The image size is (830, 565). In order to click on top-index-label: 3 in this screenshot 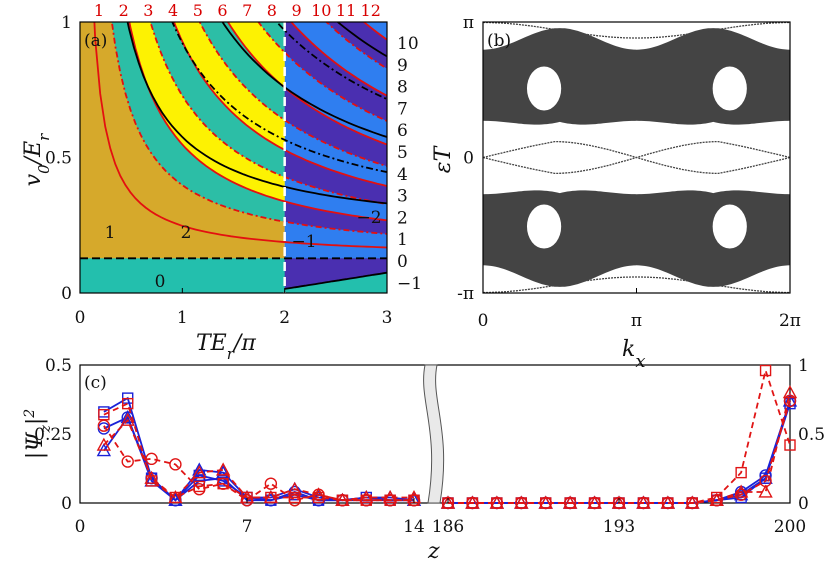, I will do `click(148, 10)`.